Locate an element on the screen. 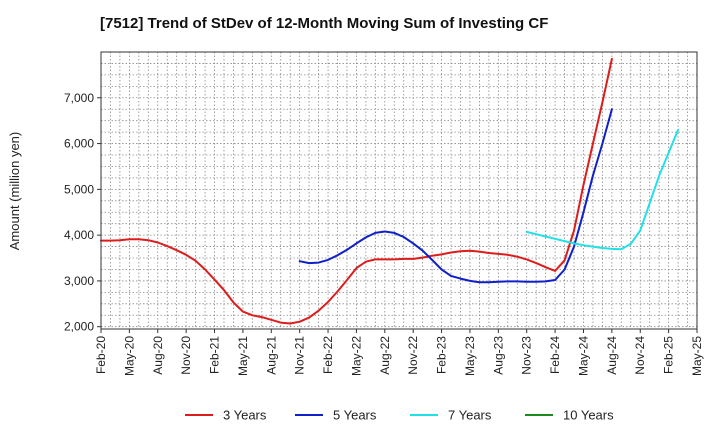  y-tick-label: 7,000 is located at coordinates (79, 98).